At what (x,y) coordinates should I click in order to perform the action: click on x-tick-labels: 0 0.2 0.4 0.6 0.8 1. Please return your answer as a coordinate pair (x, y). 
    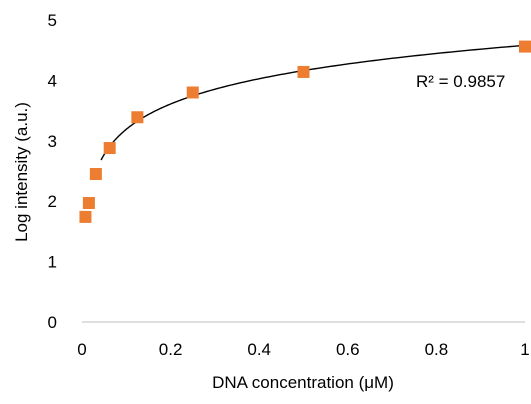
    Looking at the image, I should click on (303, 349).